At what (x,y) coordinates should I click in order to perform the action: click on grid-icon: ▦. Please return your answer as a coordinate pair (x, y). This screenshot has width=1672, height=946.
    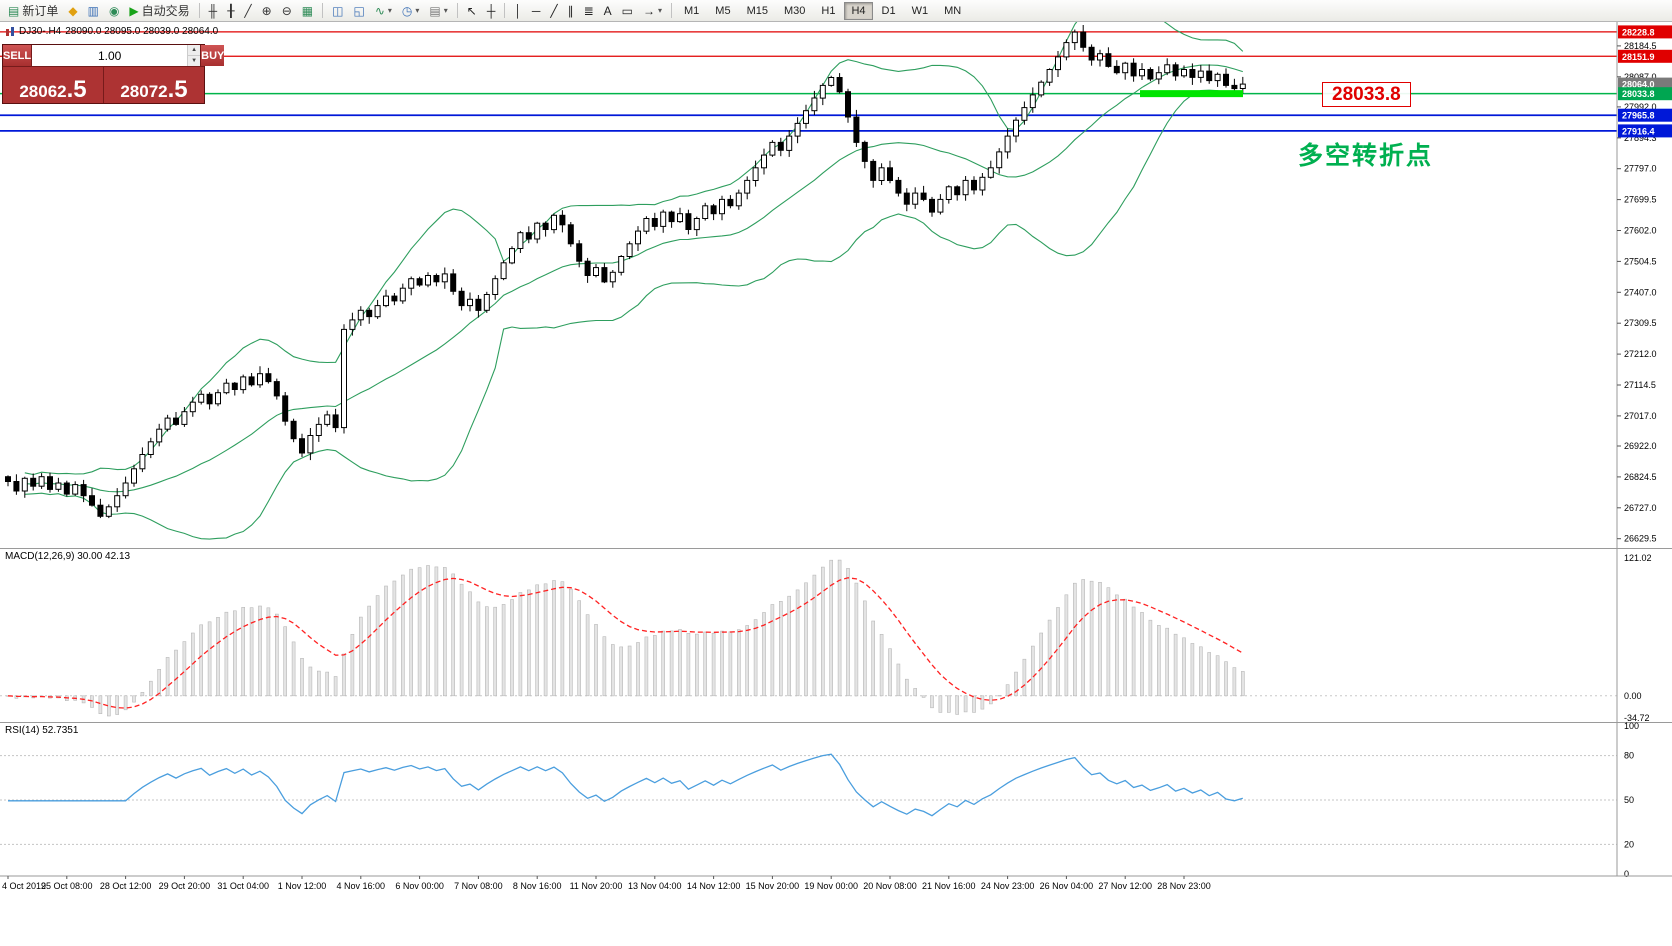
    Looking at the image, I should click on (307, 10).